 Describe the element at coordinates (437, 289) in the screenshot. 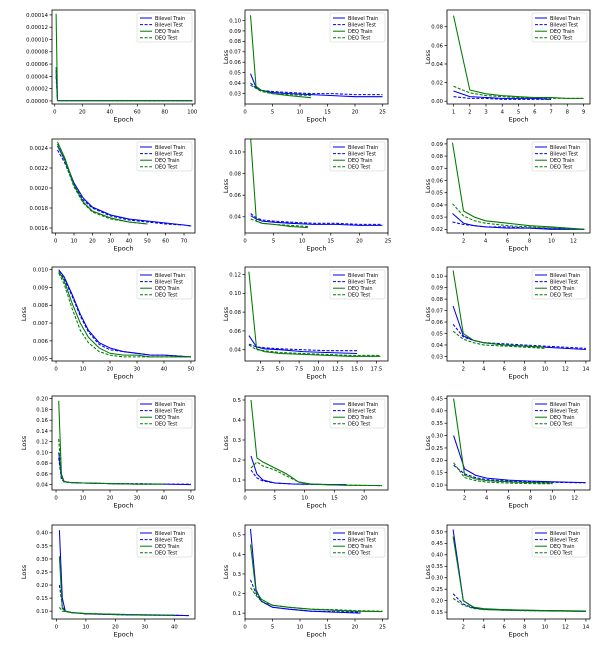

I see `y-tick-label: 0.09` at that location.